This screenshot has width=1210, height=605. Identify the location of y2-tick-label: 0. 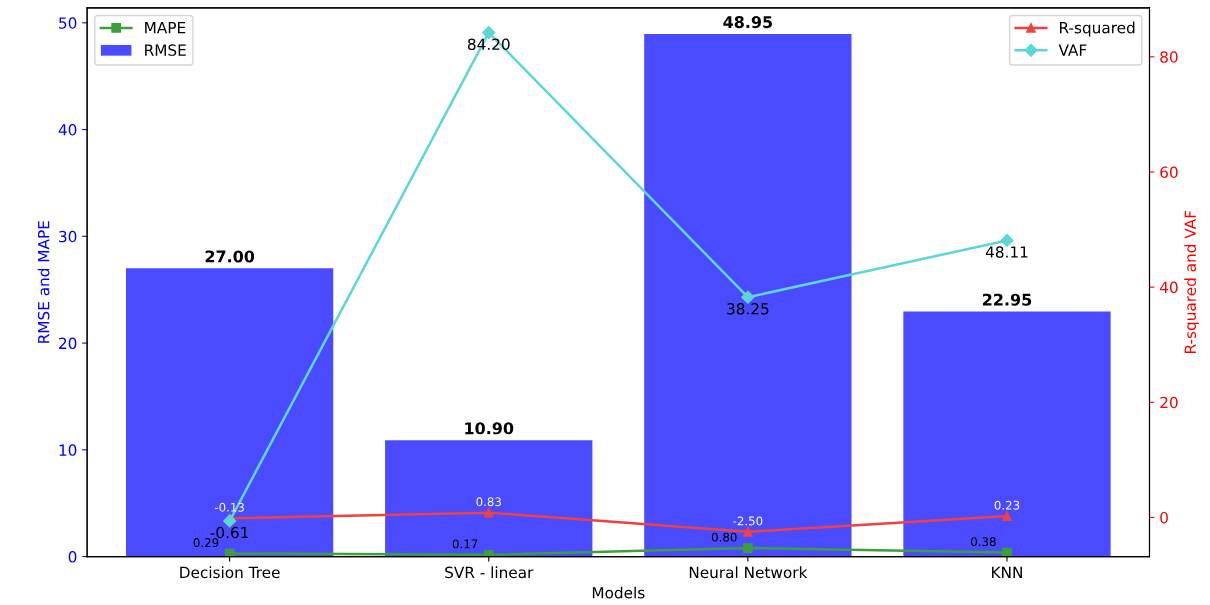
(1164, 517).